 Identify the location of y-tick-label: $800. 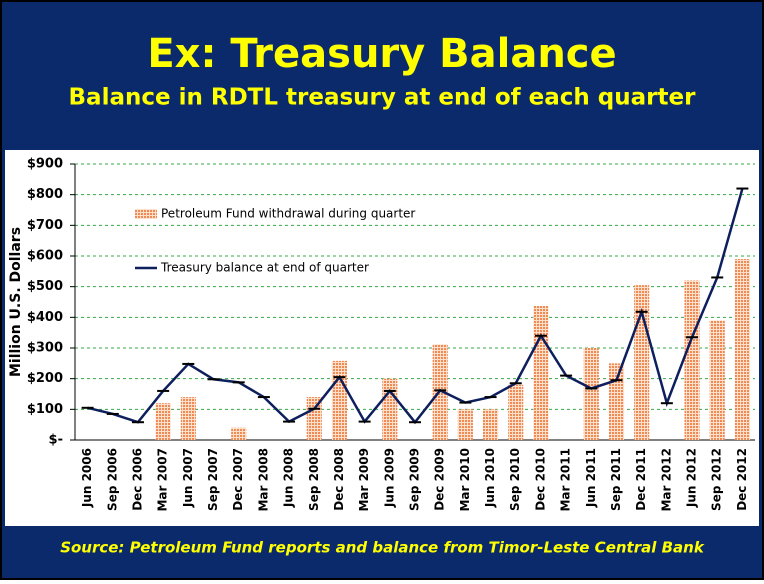
(45, 194).